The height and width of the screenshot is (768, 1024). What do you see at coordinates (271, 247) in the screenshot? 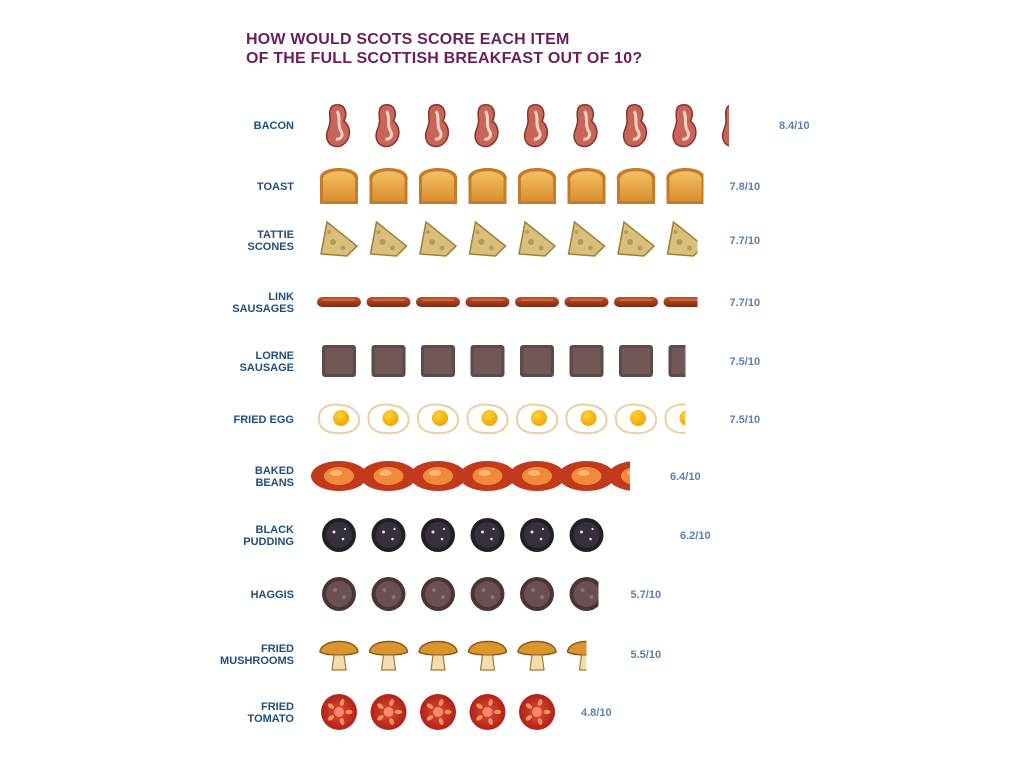
I see `category-label: SCONES` at bounding box center [271, 247].